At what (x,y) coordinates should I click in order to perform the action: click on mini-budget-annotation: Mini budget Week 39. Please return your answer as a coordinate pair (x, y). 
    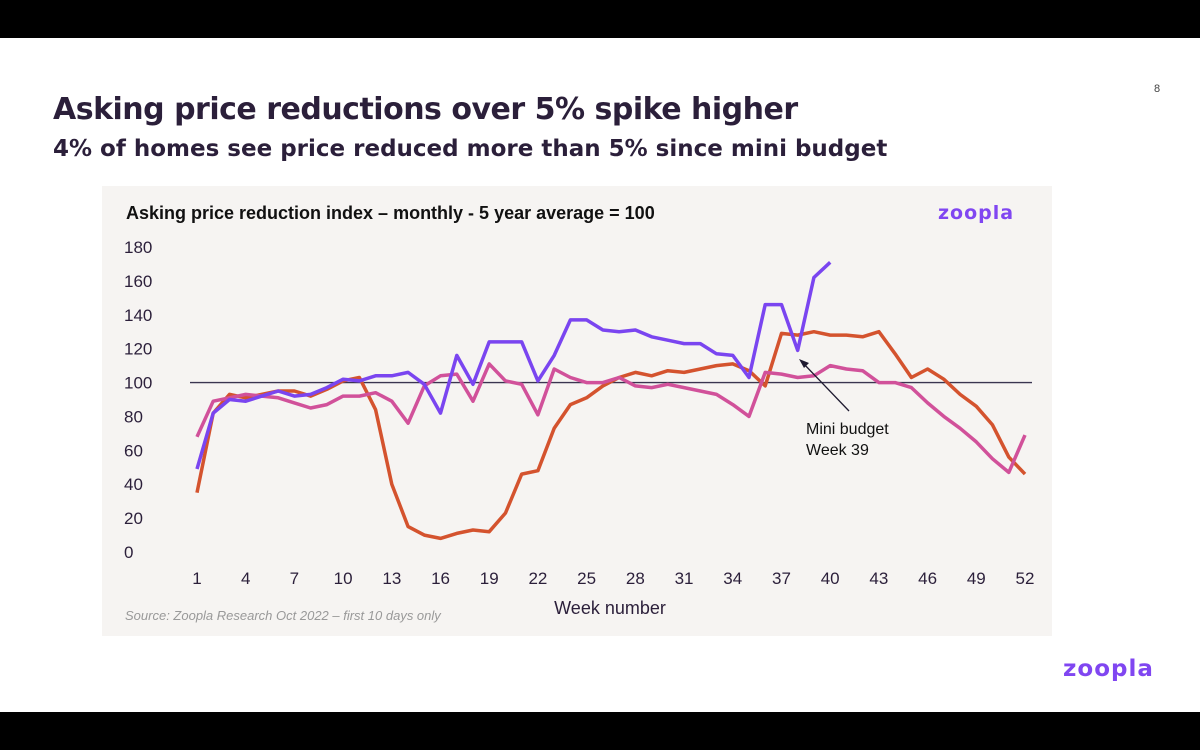
    Looking at the image, I should click on (844, 409).